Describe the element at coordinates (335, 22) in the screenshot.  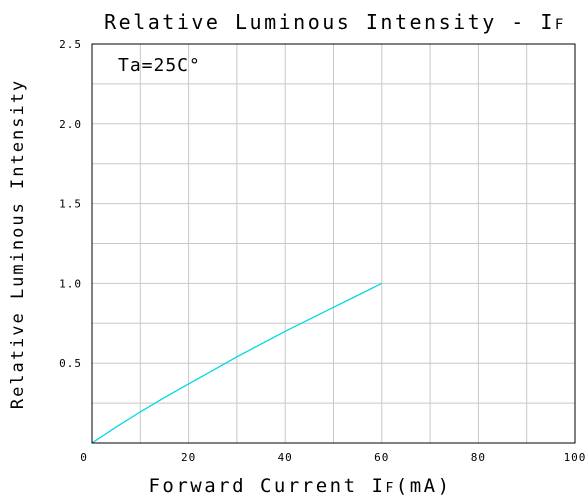
I see `chart-title: Relative Luminous Intensity - IF` at that location.